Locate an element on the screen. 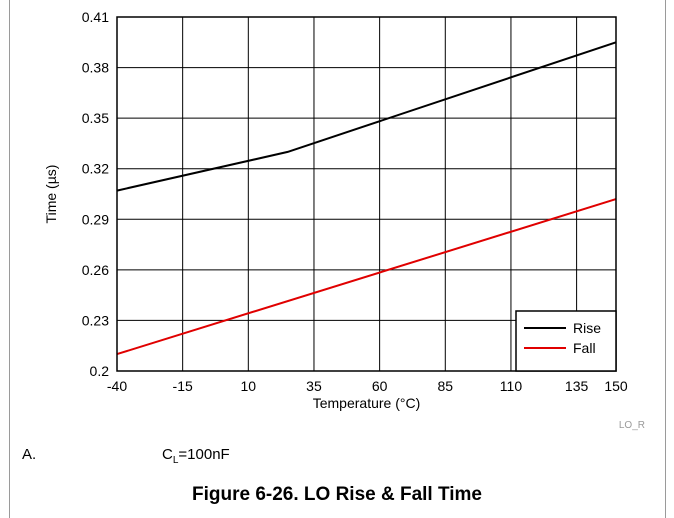  x-axis-ticks: -40 -15 10 35 60 85 110 135 150 is located at coordinates (367, 386).